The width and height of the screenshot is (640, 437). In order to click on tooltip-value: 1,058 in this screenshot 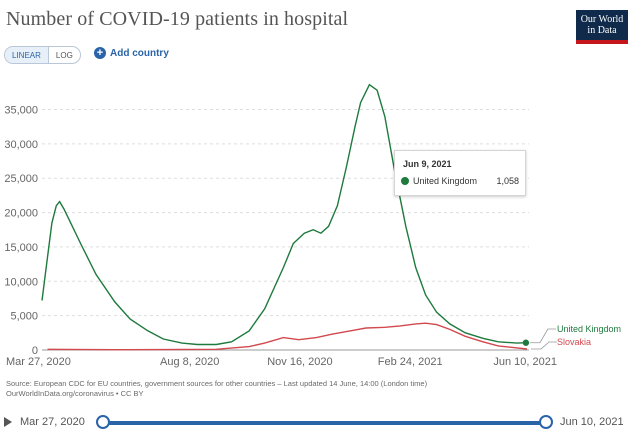, I will do `click(507, 181)`.